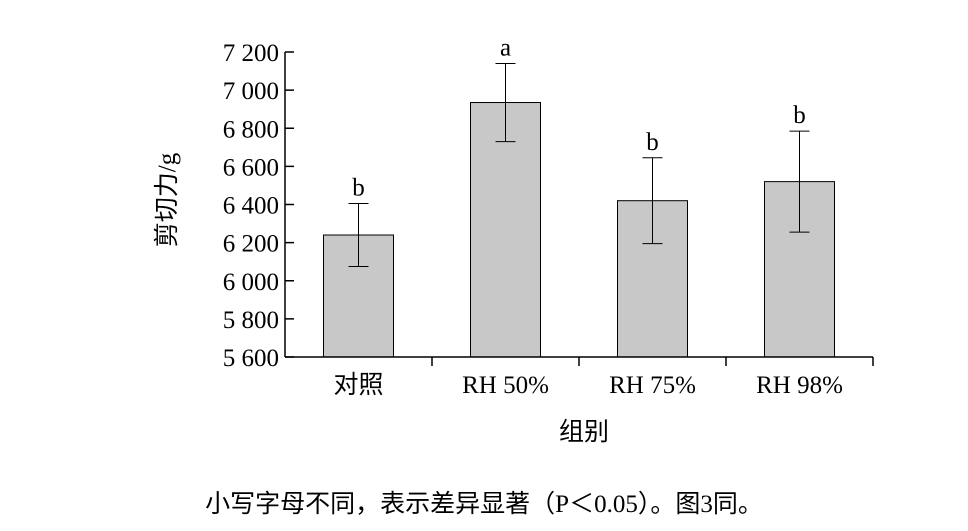 The image size is (968, 531). Describe the element at coordinates (251, 244) in the screenshot. I see `y-tick-label: 6 200` at that location.